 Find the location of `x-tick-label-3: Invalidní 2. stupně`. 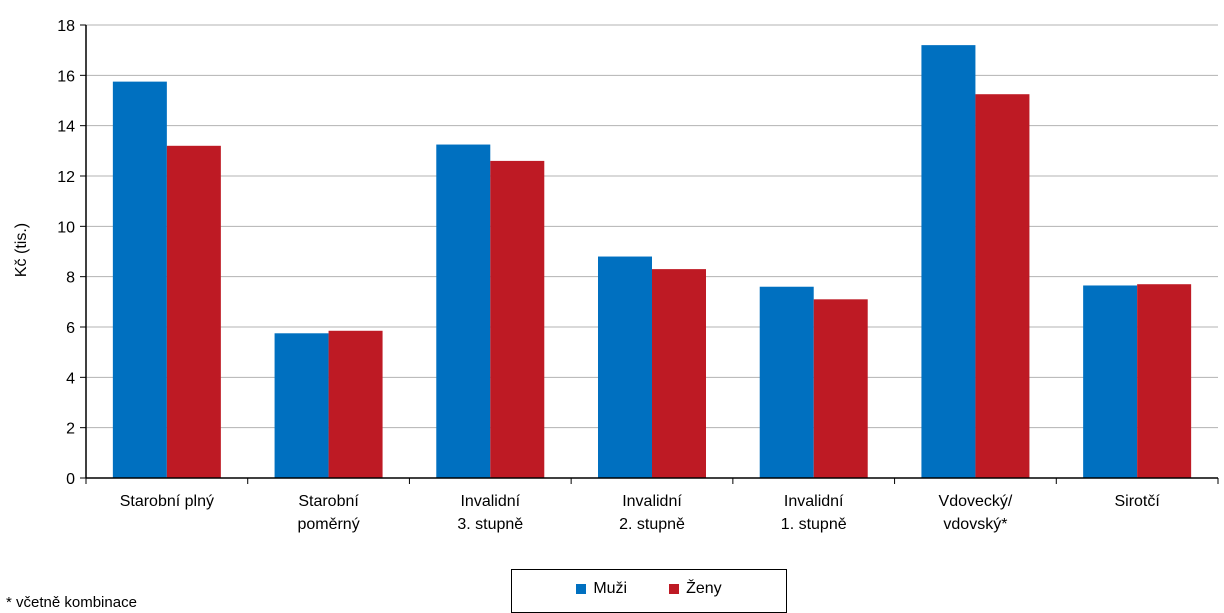

x-tick-label-3: Invalidní 2. stupně is located at coordinates (652, 513).